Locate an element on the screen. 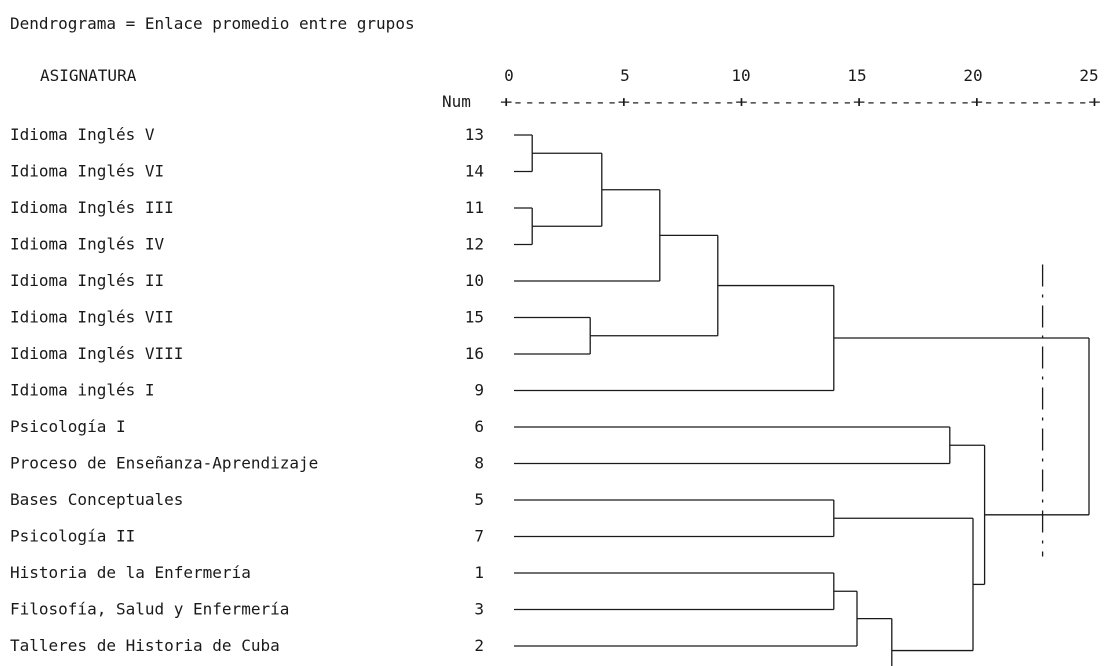 The width and height of the screenshot is (1105, 666). leaf-number: 13 is located at coordinates (474, 134).